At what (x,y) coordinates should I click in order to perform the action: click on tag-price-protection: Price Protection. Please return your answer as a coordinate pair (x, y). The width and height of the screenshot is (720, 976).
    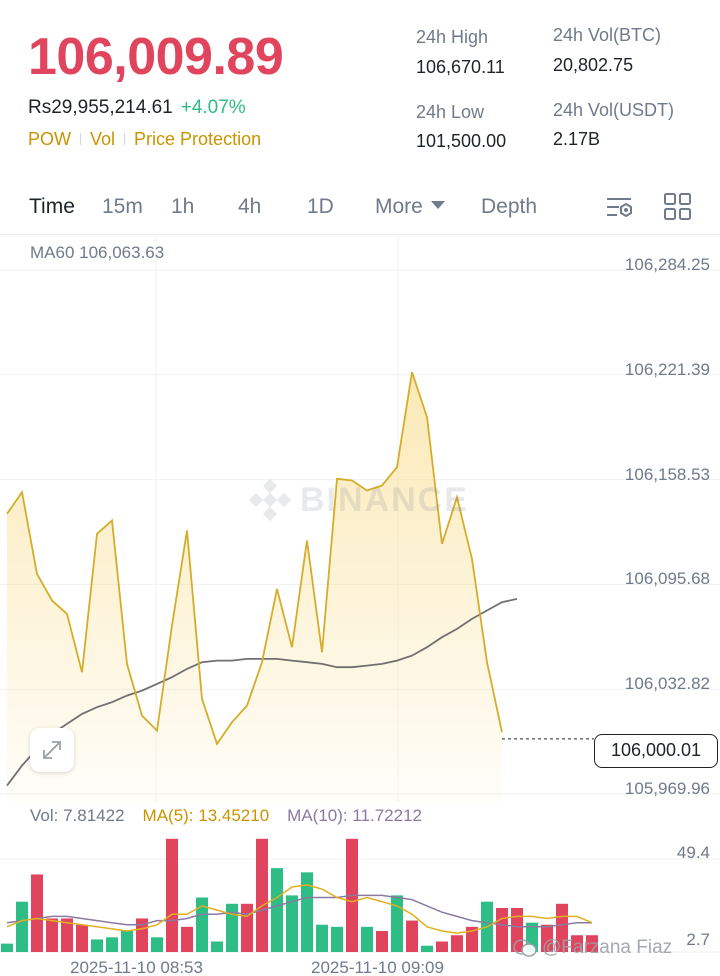
    Looking at the image, I should click on (198, 139).